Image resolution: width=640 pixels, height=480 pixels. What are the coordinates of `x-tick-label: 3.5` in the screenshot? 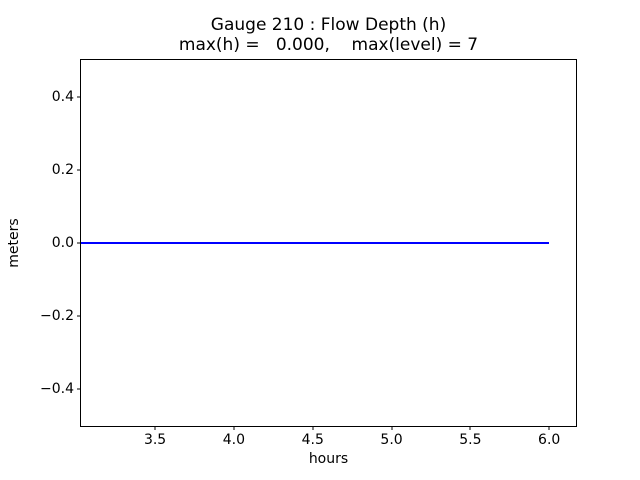 It's located at (155, 440).